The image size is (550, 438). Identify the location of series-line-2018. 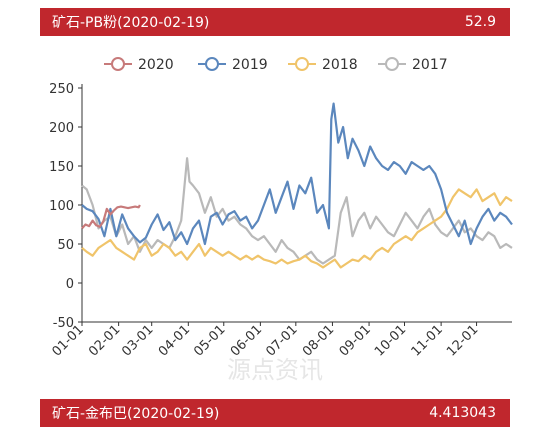
(297, 228).